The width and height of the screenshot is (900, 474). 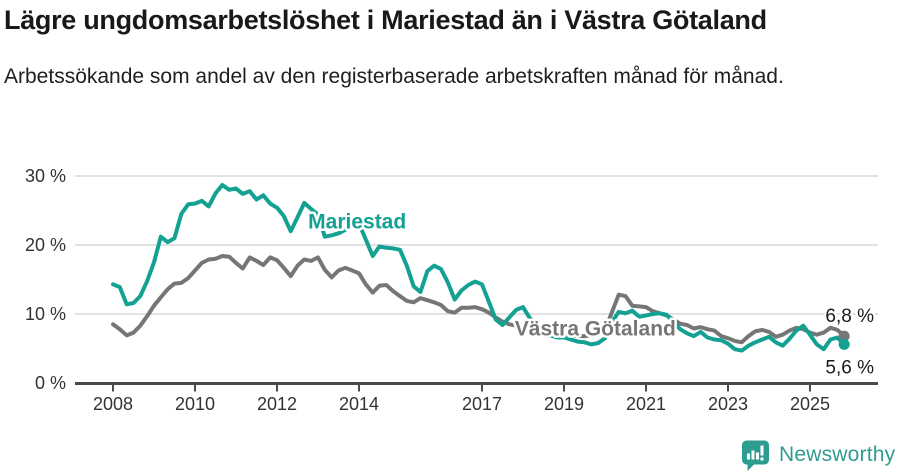 I want to click on x-axis-label: 2010, so click(x=195, y=404).